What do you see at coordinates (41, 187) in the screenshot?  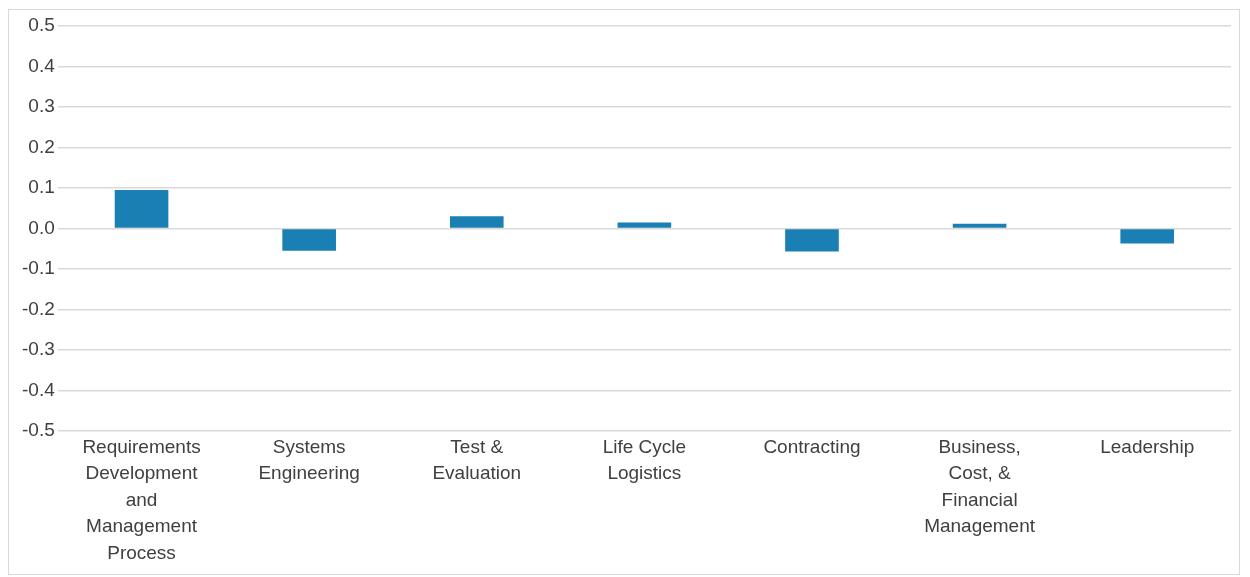 I see `y-tick-label: 0.1` at bounding box center [41, 187].